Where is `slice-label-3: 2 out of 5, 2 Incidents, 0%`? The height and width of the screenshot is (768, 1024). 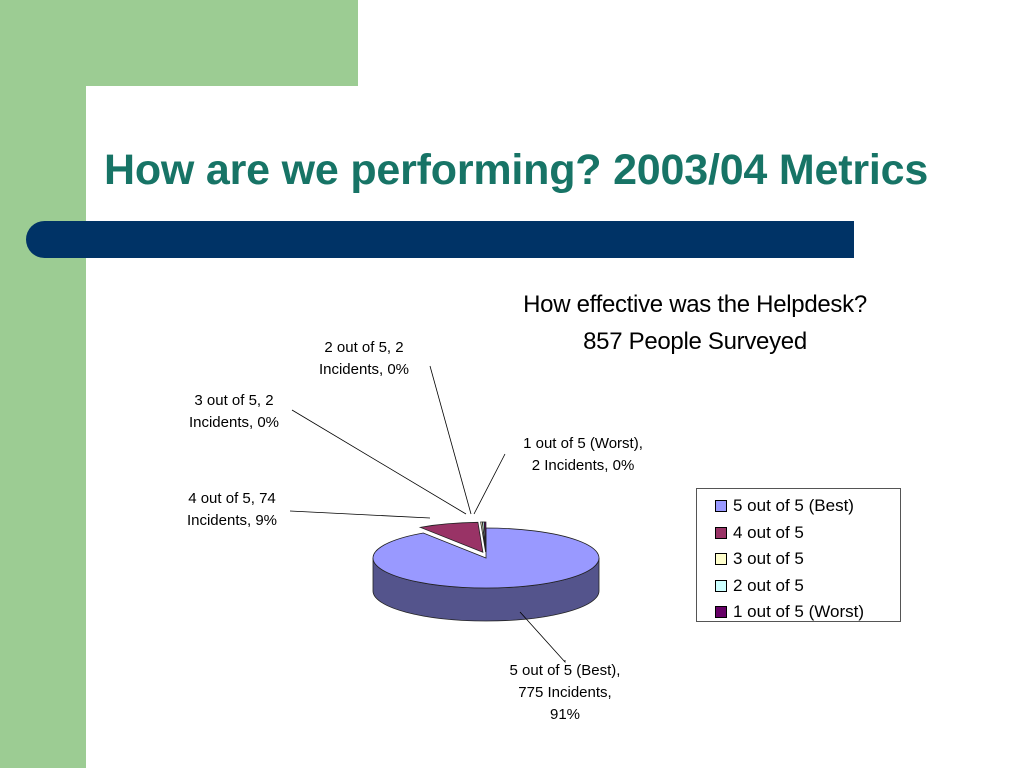
slice-label-3: 2 out of 5, 2 Incidents, 0% is located at coordinates (364, 359).